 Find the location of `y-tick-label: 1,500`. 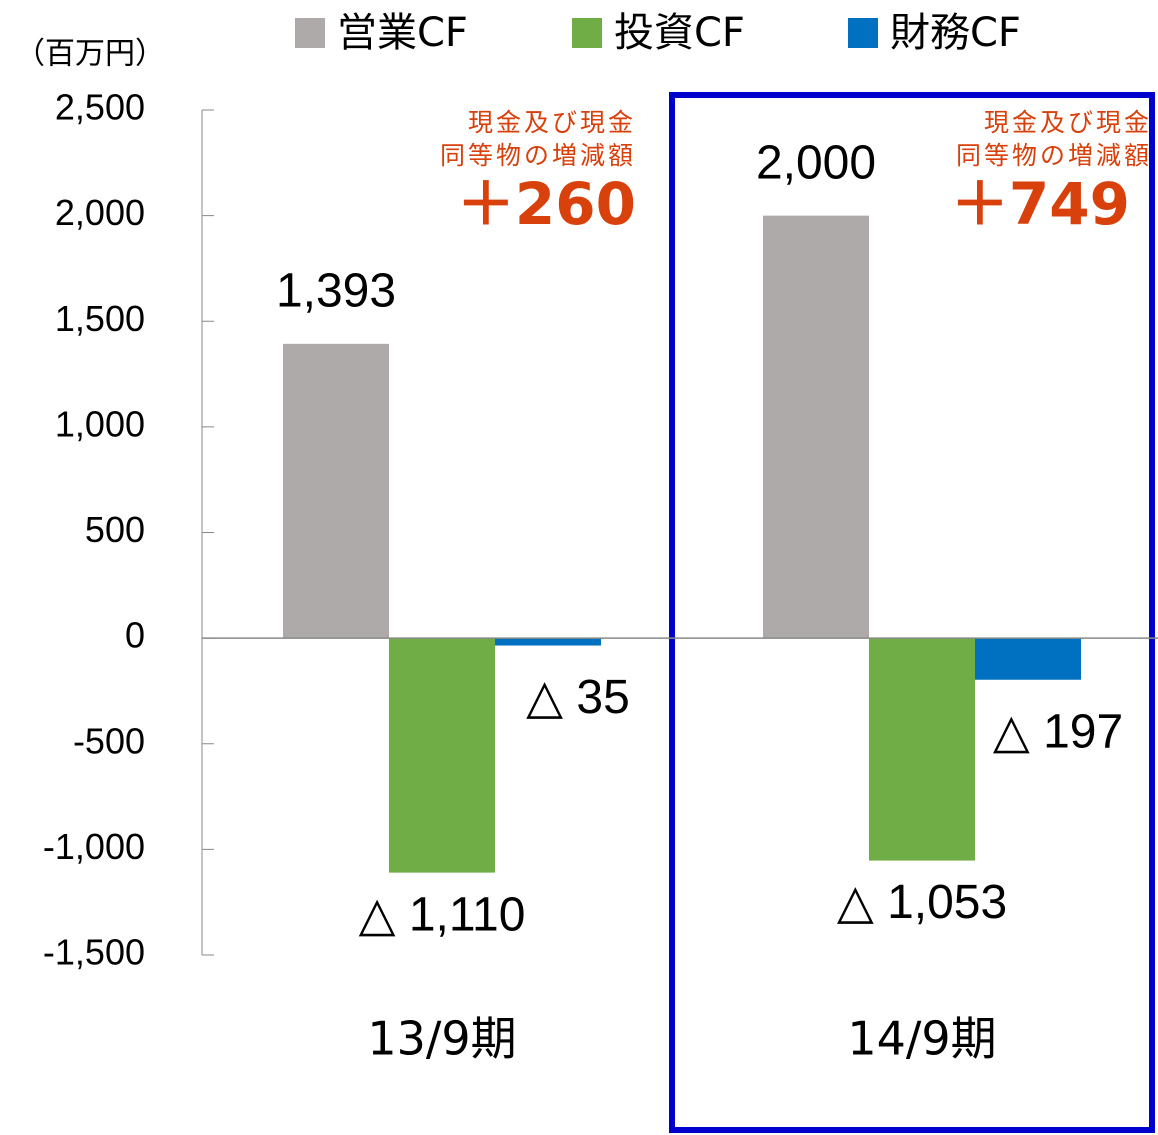

y-tick-label: 1,500 is located at coordinates (100, 318).